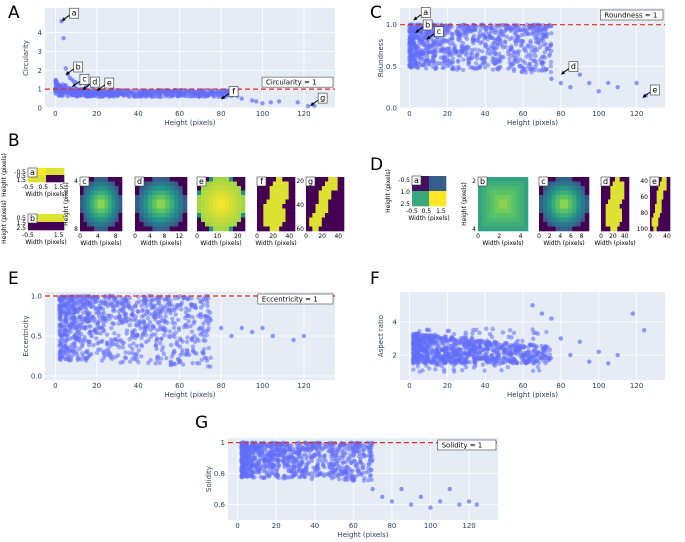 The height and width of the screenshot is (542, 685). Describe the element at coordinates (233, 91) in the screenshot. I see `annotation-label: f` at that location.